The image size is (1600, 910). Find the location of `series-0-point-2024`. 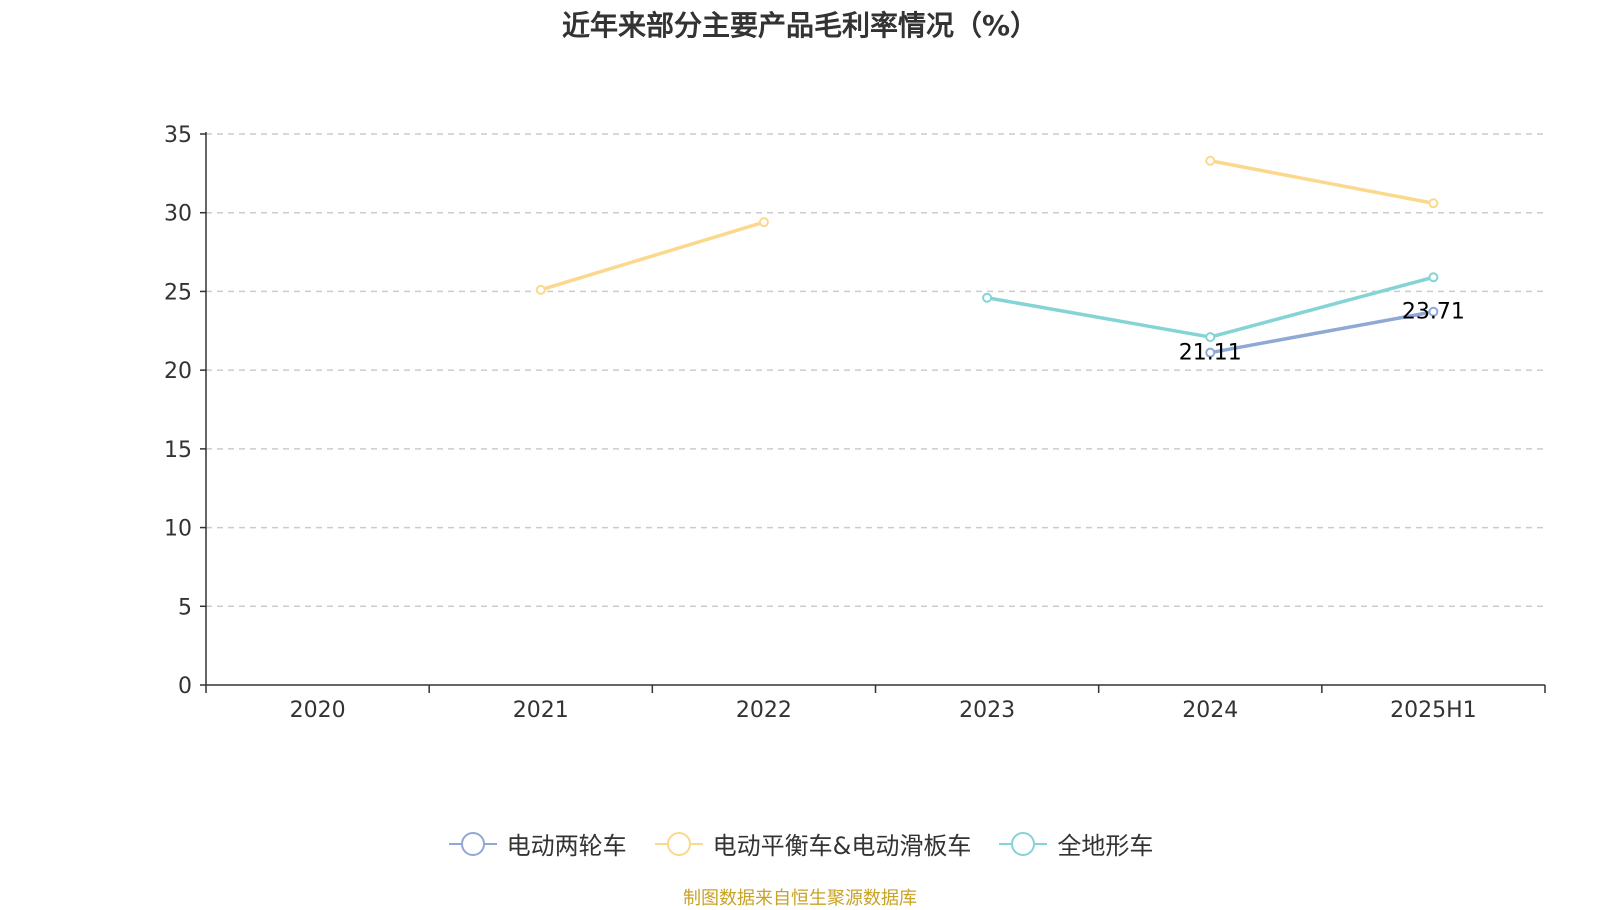

series-0-point-2024 is located at coordinates (1210, 352).